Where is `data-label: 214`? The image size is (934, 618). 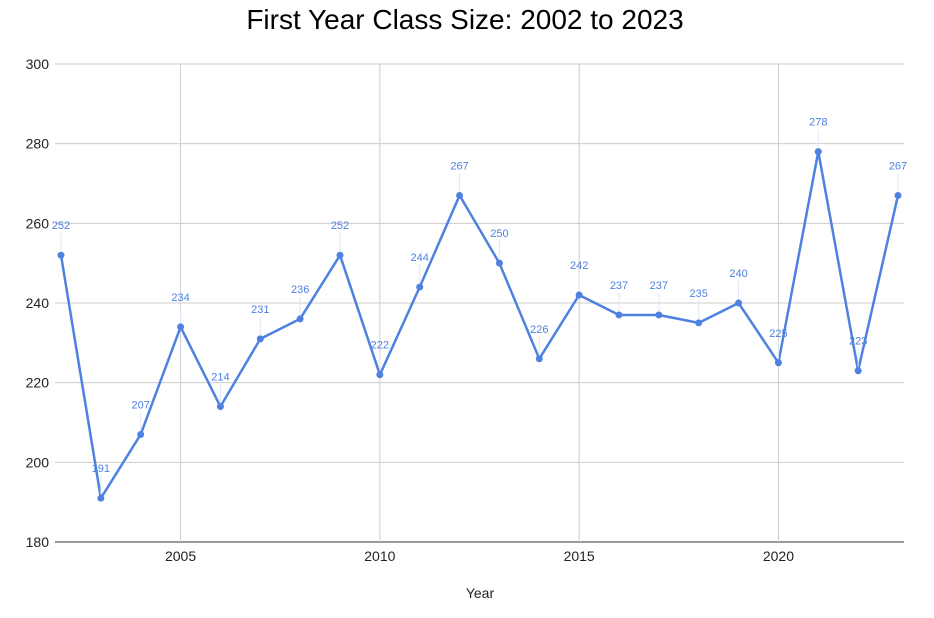 data-label: 214 is located at coordinates (220, 378).